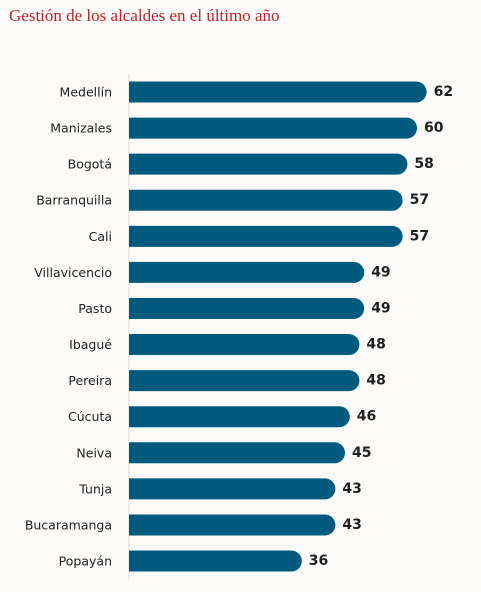  What do you see at coordinates (86, 92) in the screenshot?
I see `category-label-0: Medellín` at bounding box center [86, 92].